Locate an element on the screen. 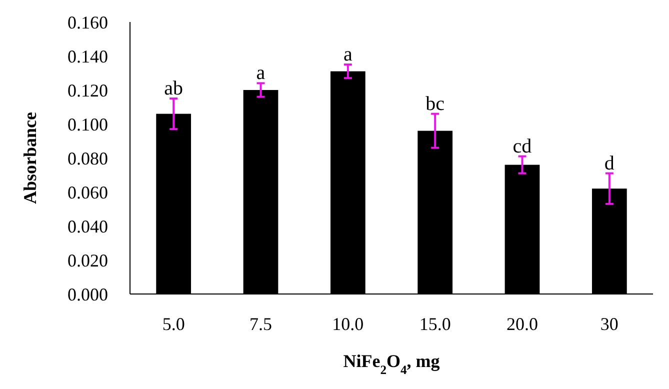 The height and width of the screenshot is (389, 669). y-tick-label: 0.140 is located at coordinates (88, 56).